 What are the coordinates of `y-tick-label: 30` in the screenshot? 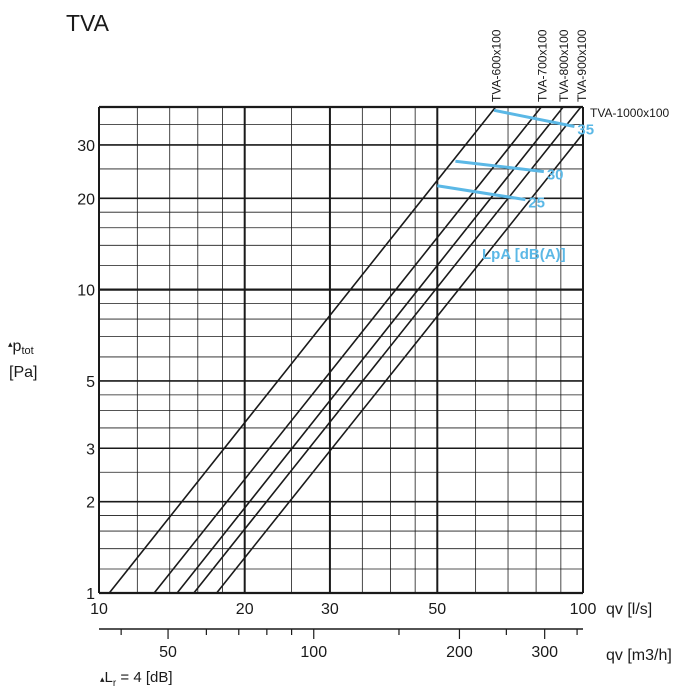 It's located at (86, 146).